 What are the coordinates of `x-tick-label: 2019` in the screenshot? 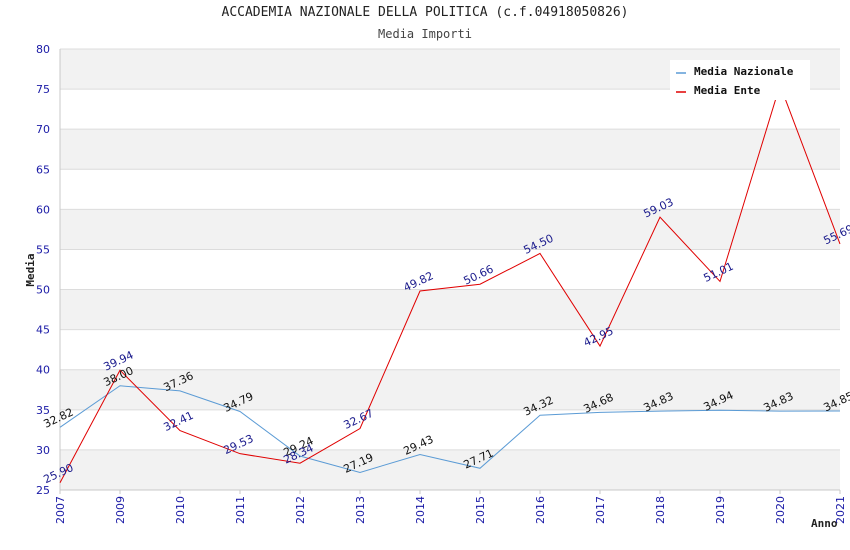 It's located at (720, 510).